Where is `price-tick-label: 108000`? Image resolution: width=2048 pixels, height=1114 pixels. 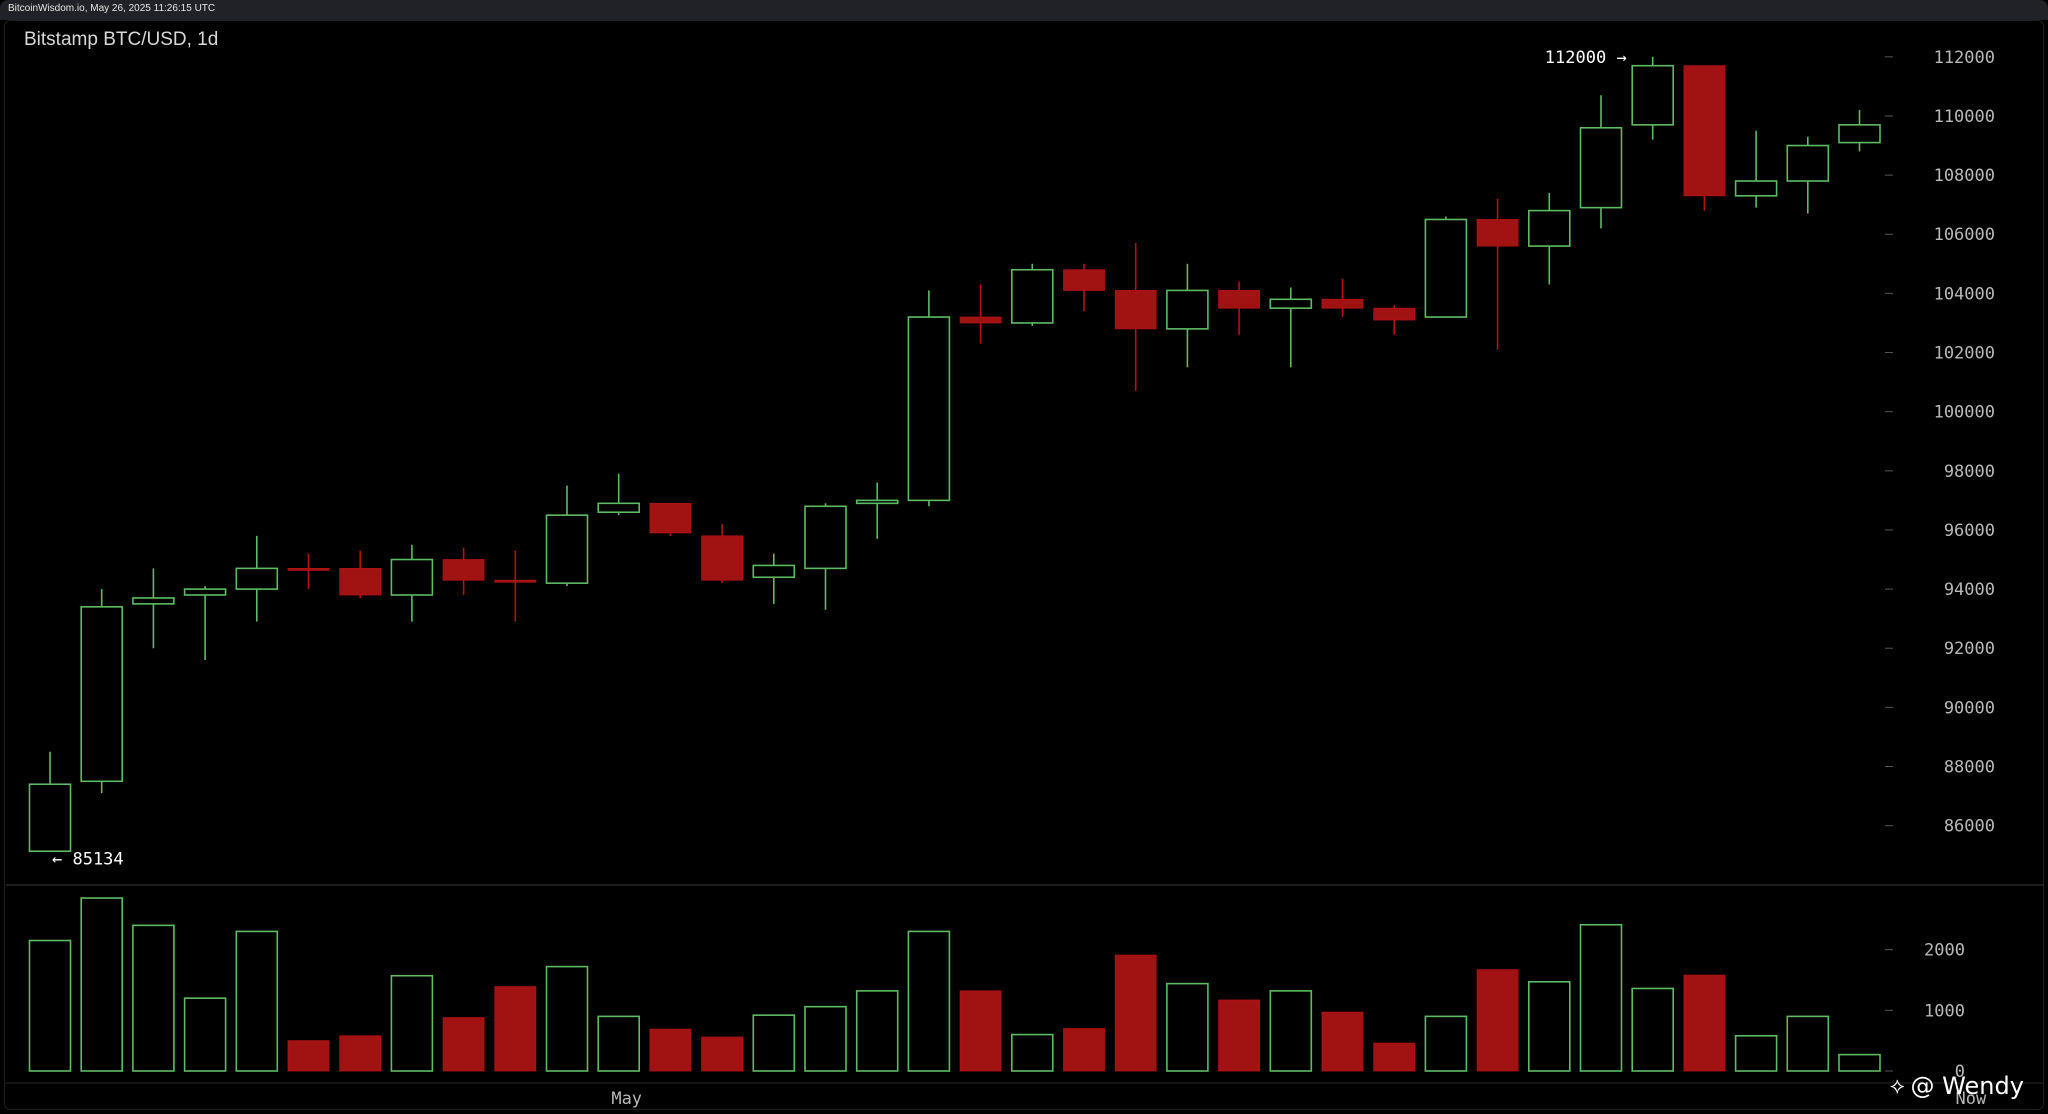 price-tick-label: 108000 is located at coordinates (1964, 176).